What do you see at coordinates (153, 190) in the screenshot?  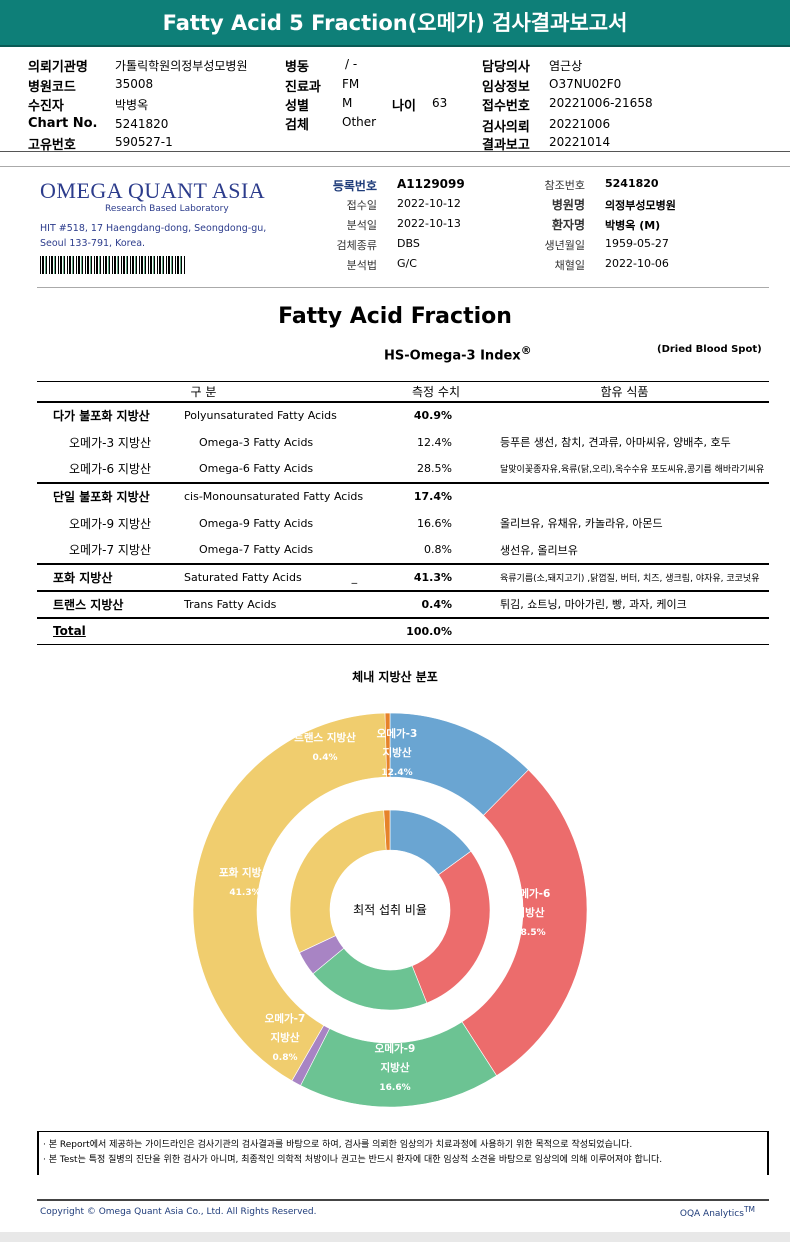 I see `lab-logo: OMEGA QUANT ASIA` at bounding box center [153, 190].